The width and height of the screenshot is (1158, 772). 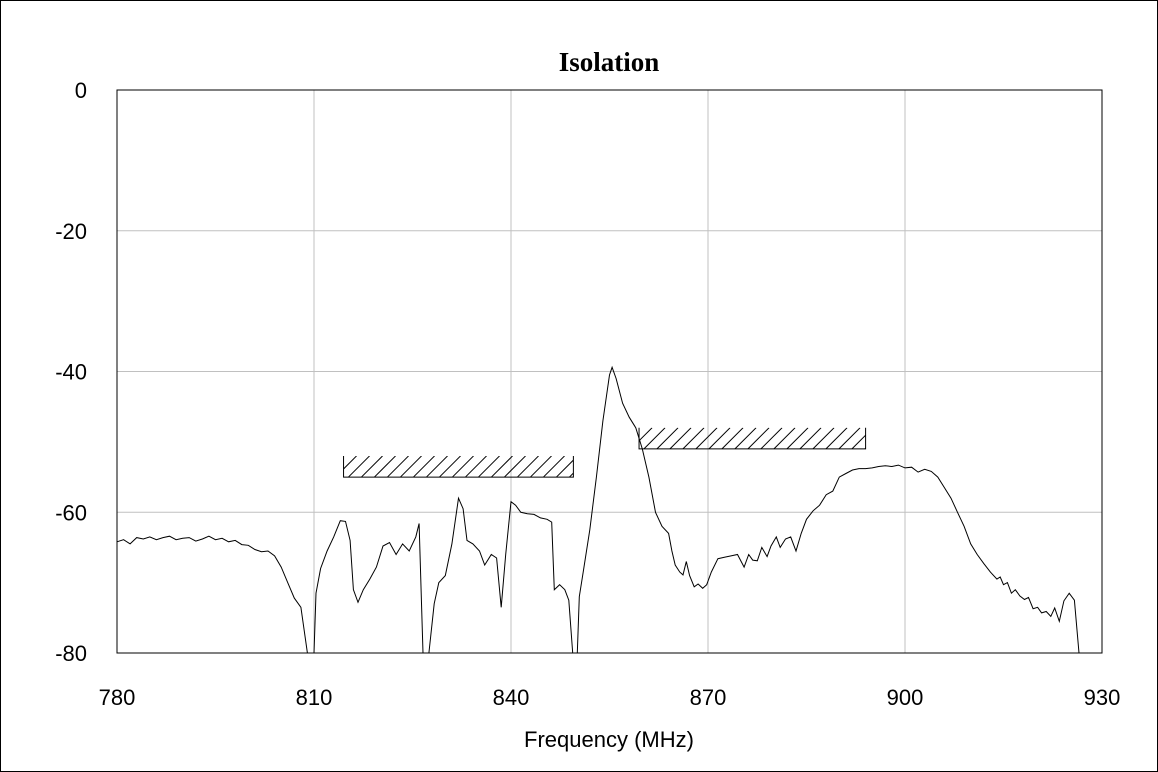 What do you see at coordinates (511, 697) in the screenshot?
I see `x-tick-label: 840` at bounding box center [511, 697].